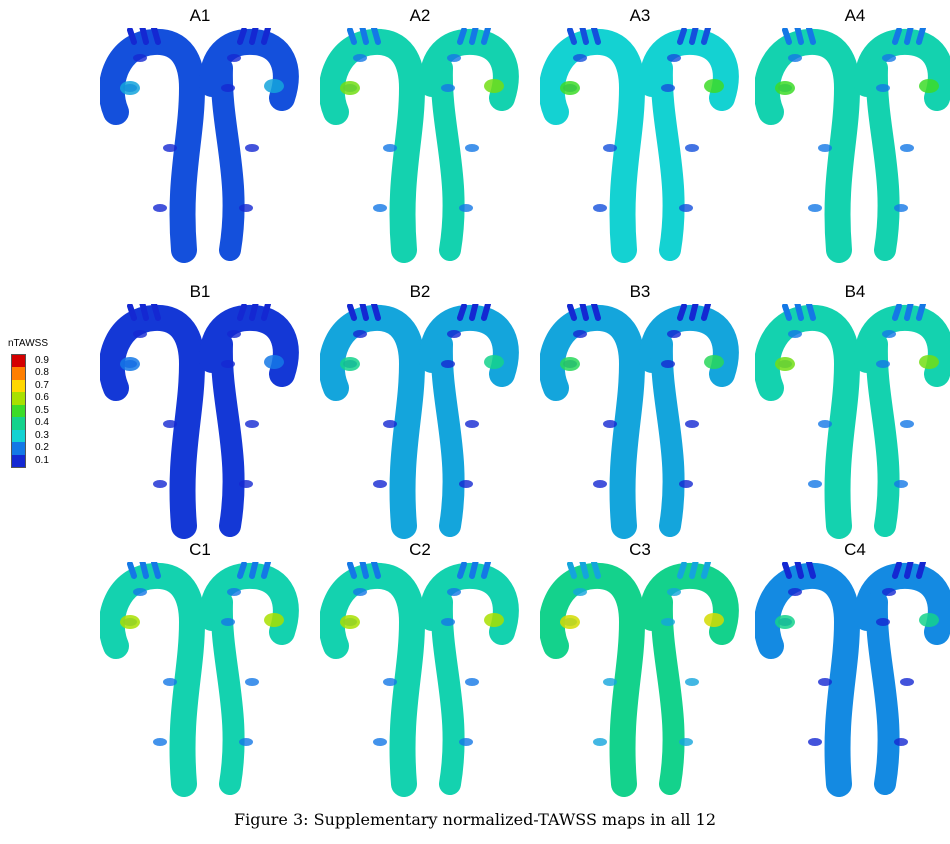  I want to click on legend-tick-label: 0.2, so click(42, 448).